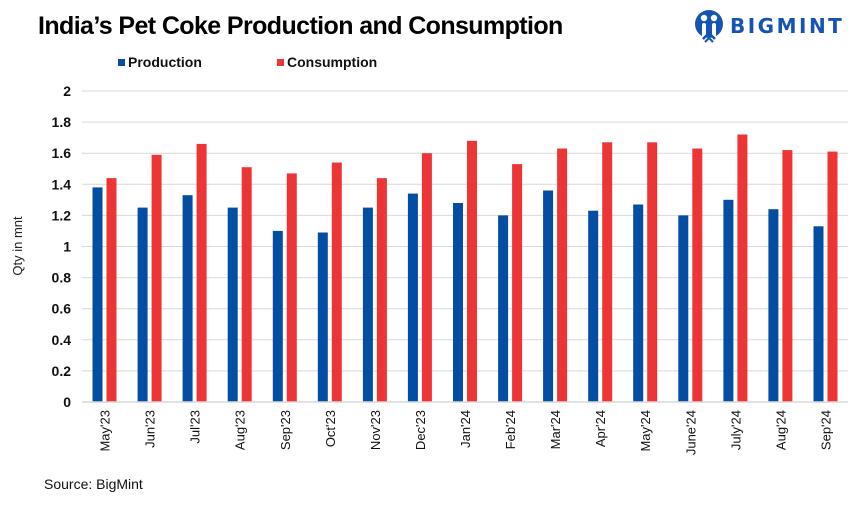 The height and width of the screenshot is (506, 860). What do you see at coordinates (62, 309) in the screenshot?
I see `y-tick-label: 0.6` at bounding box center [62, 309].